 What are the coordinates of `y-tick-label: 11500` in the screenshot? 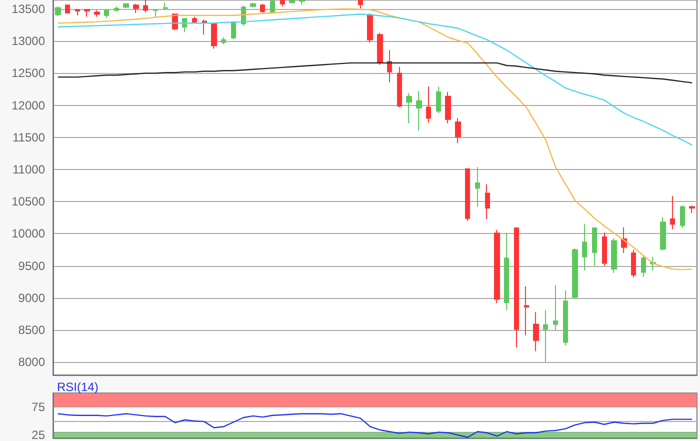 It's located at (29, 137).